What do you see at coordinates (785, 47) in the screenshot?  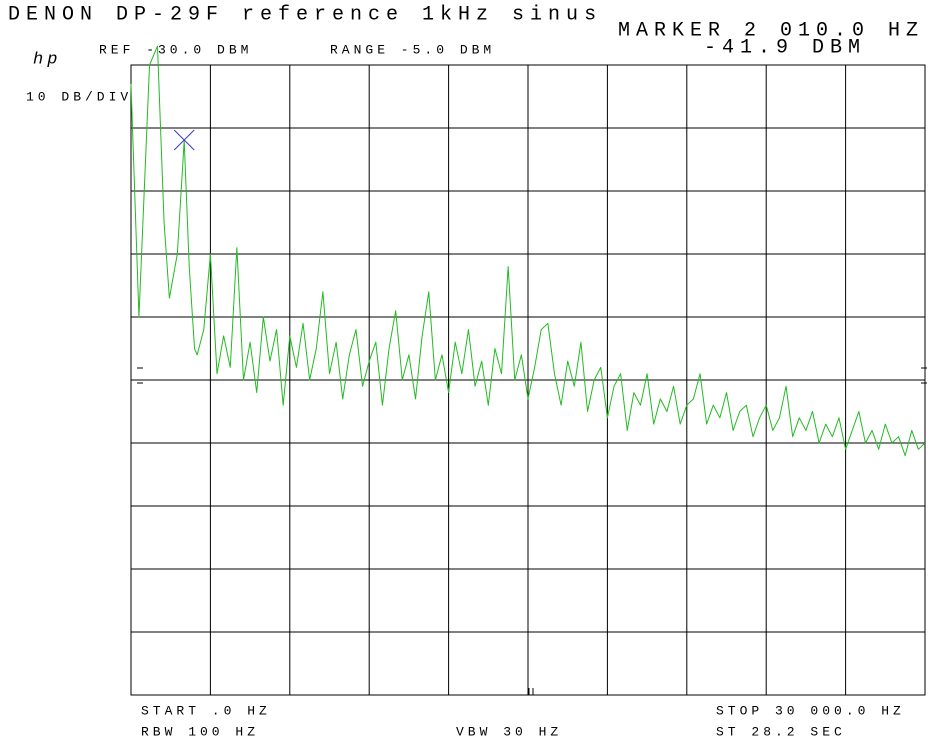 I see `marker-level: -41.9 DBM` at bounding box center [785, 47].